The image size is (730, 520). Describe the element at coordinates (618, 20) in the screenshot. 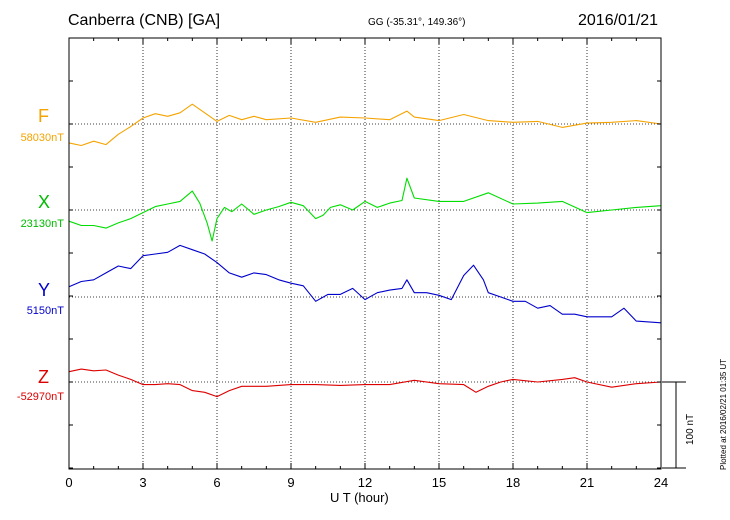

I see `chart-date: 2016/01/21` at that location.